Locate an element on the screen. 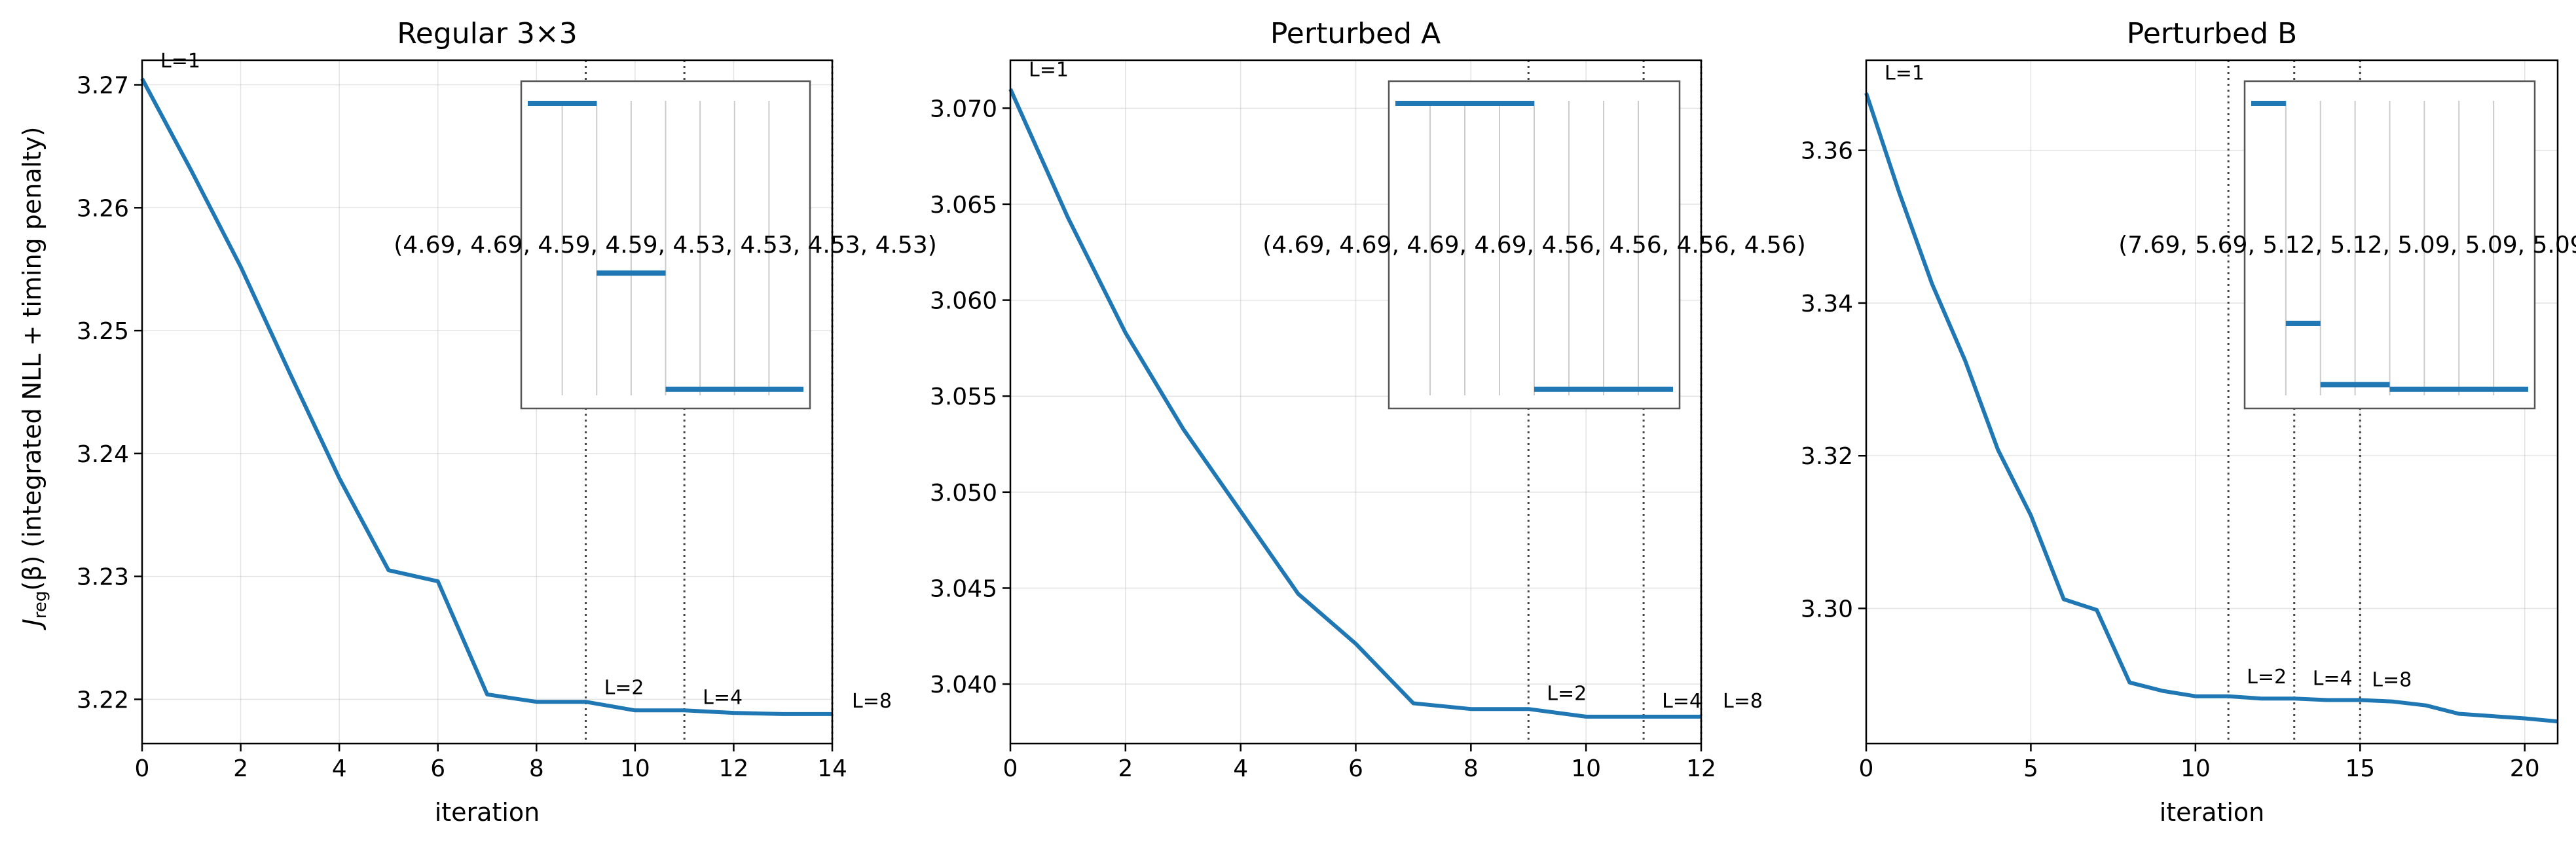 This screenshot has height=847, width=2576. y-tick-label: 3.26 is located at coordinates (103, 208).